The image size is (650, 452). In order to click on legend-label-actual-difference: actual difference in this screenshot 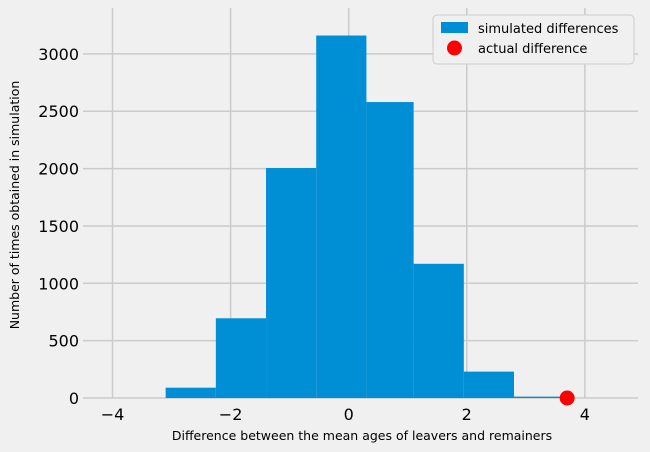, I will do `click(532, 49)`.